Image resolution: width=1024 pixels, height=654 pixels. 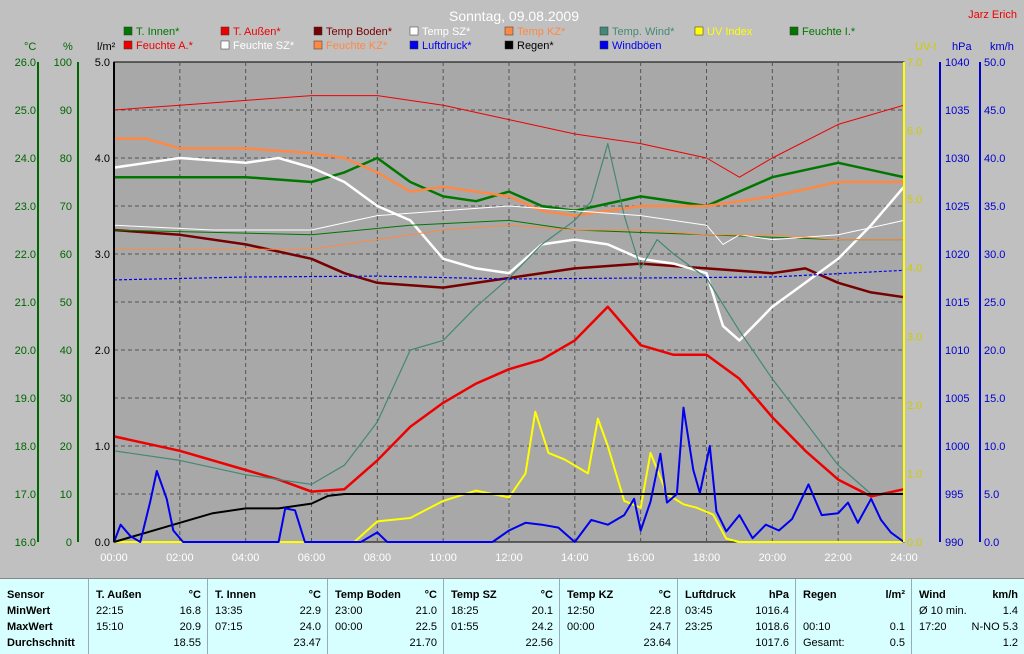 I want to click on stats-row-value: 22.56, so click(x=539, y=643).